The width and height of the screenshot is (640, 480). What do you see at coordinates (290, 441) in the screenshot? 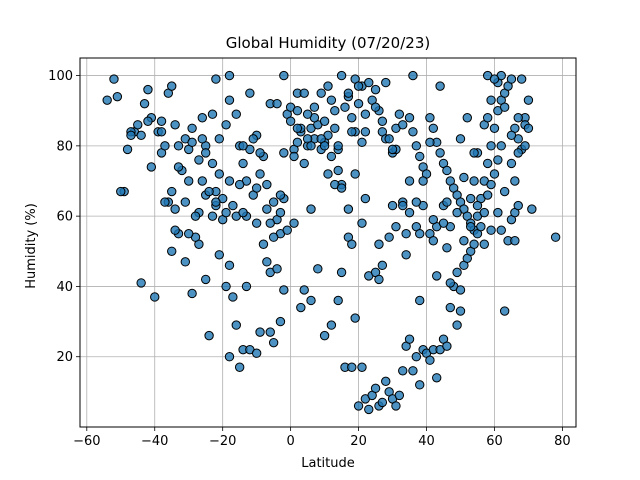
I see `x-tick-label: 0` at bounding box center [290, 441].